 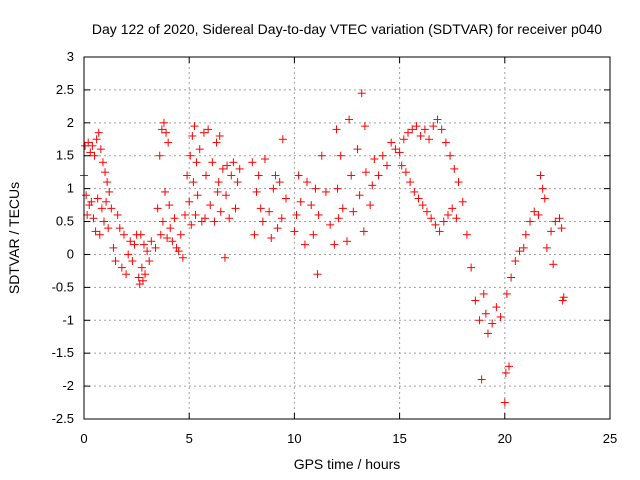 What do you see at coordinates (70, 122) in the screenshot?
I see `y-tick-label: 2` at bounding box center [70, 122].